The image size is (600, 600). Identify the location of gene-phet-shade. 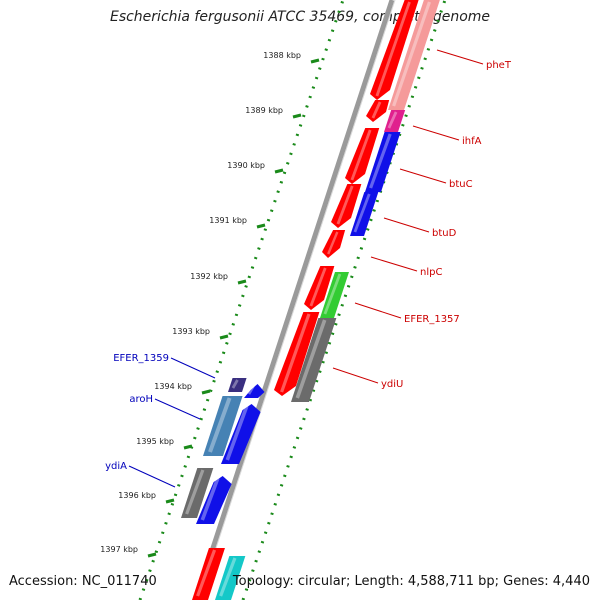
(411, 54).